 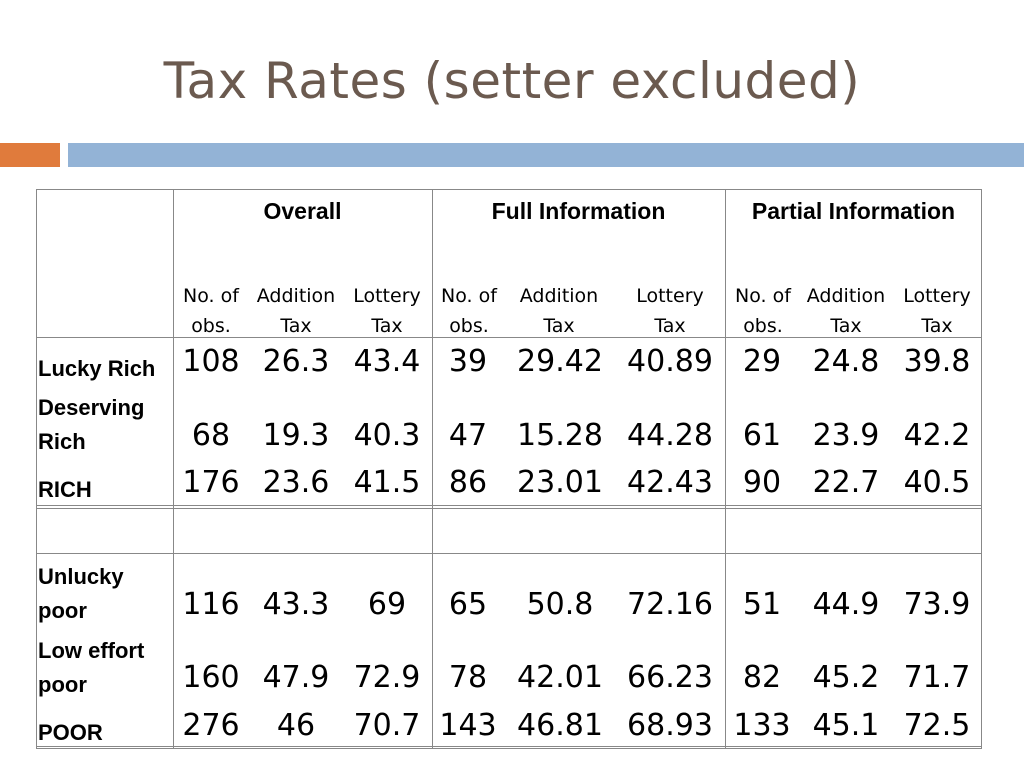 What do you see at coordinates (387, 361) in the screenshot?
I see `table-cell: 43.4` at bounding box center [387, 361].